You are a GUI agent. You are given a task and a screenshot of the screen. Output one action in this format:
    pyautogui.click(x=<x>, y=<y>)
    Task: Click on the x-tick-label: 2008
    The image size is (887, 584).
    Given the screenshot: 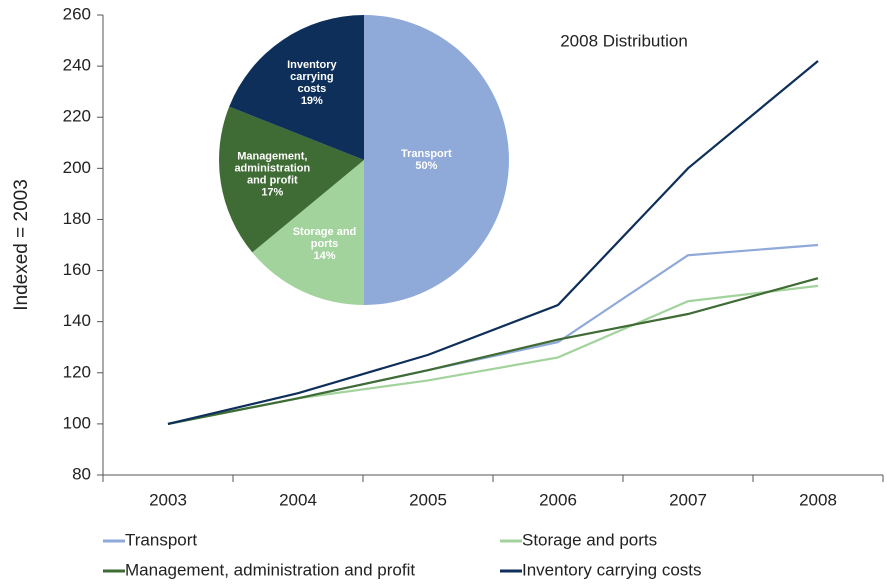 What is the action you would take?
    pyautogui.click(x=818, y=499)
    